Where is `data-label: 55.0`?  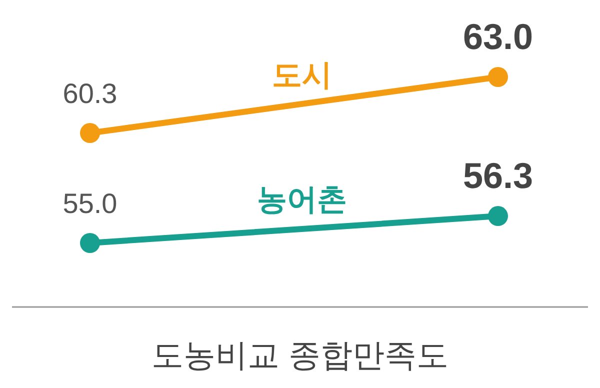
data-label: 55.0 is located at coordinates (90, 203).